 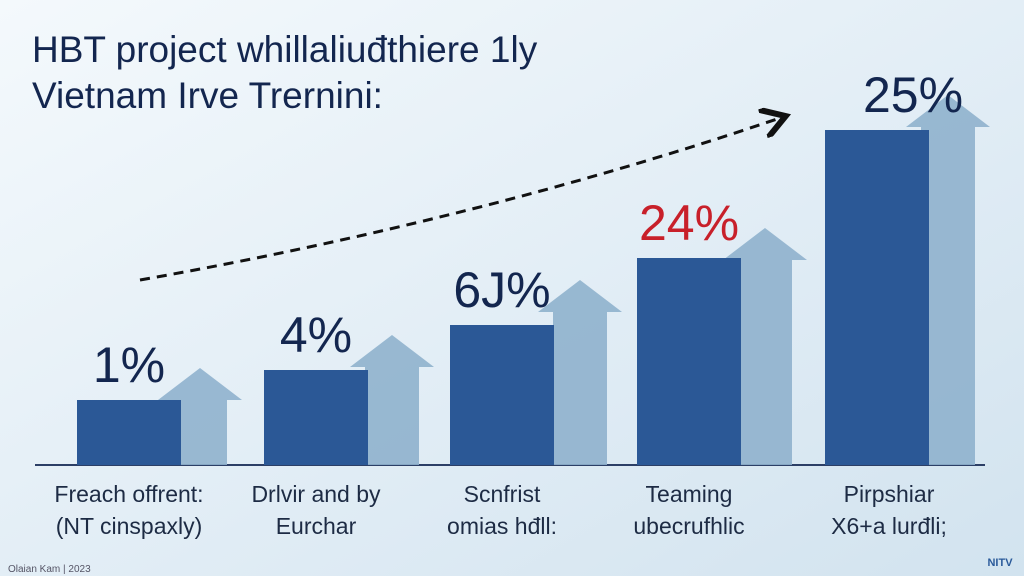 I want to click on title-line: HBT project whillaliuđthiere 1ly, so click(x=285, y=49).